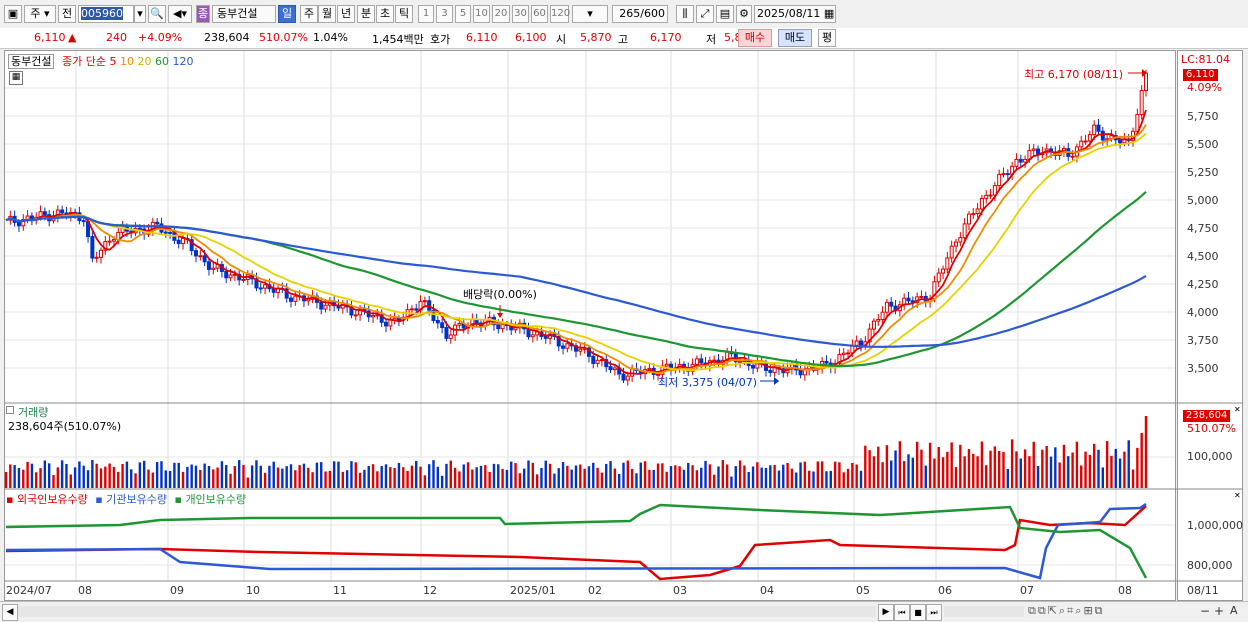 The height and width of the screenshot is (622, 1248). I want to click on holdings-y-tick-1: 1,000,000, so click(1215, 525).